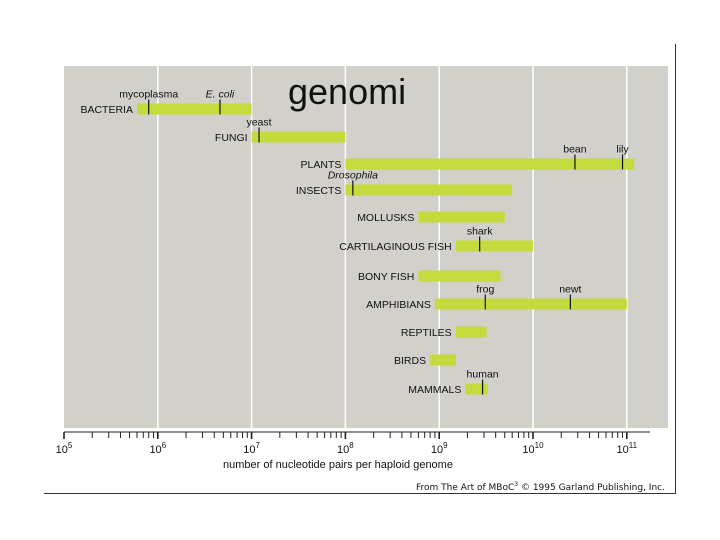  What do you see at coordinates (258, 123) in the screenshot?
I see `species-label: yeast` at bounding box center [258, 123].